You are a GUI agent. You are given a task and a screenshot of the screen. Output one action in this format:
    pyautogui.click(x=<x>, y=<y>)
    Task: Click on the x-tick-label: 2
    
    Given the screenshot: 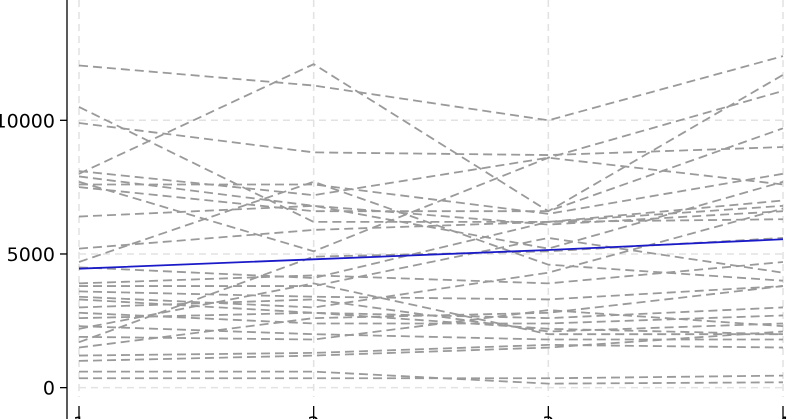 What is the action you would take?
    pyautogui.click(x=314, y=416)
    